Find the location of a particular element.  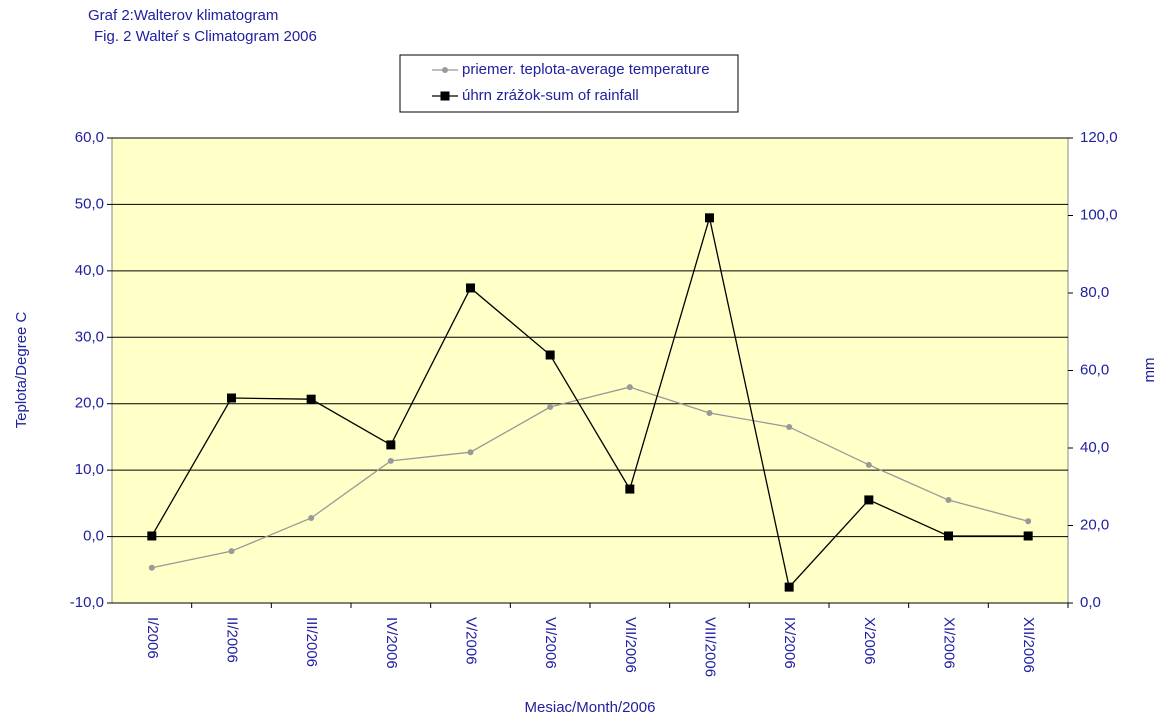

y-tick-label: -10,0 is located at coordinates (87, 602).